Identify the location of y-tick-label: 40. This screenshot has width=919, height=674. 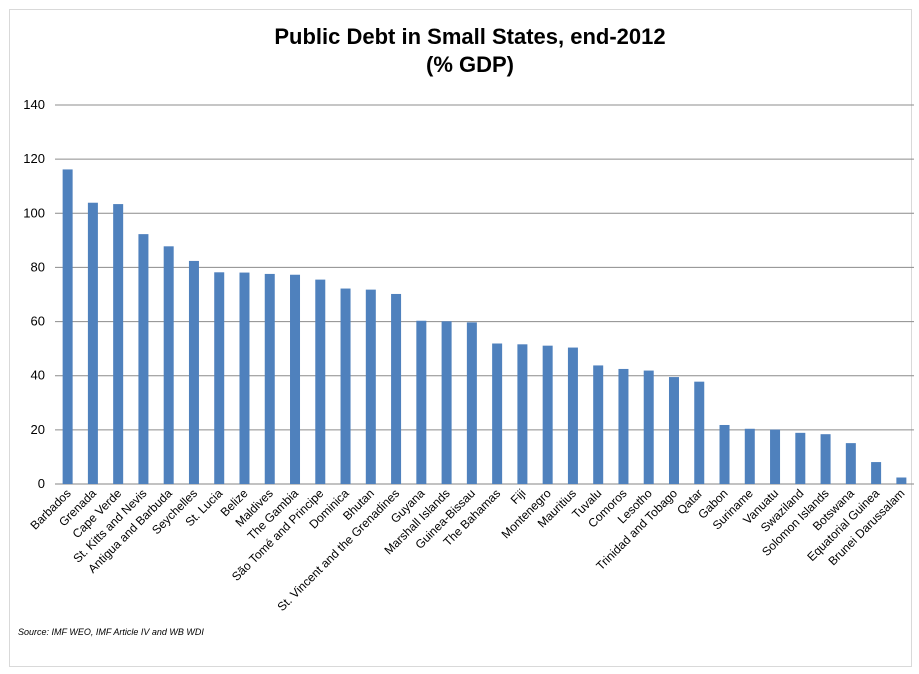
(38, 375).